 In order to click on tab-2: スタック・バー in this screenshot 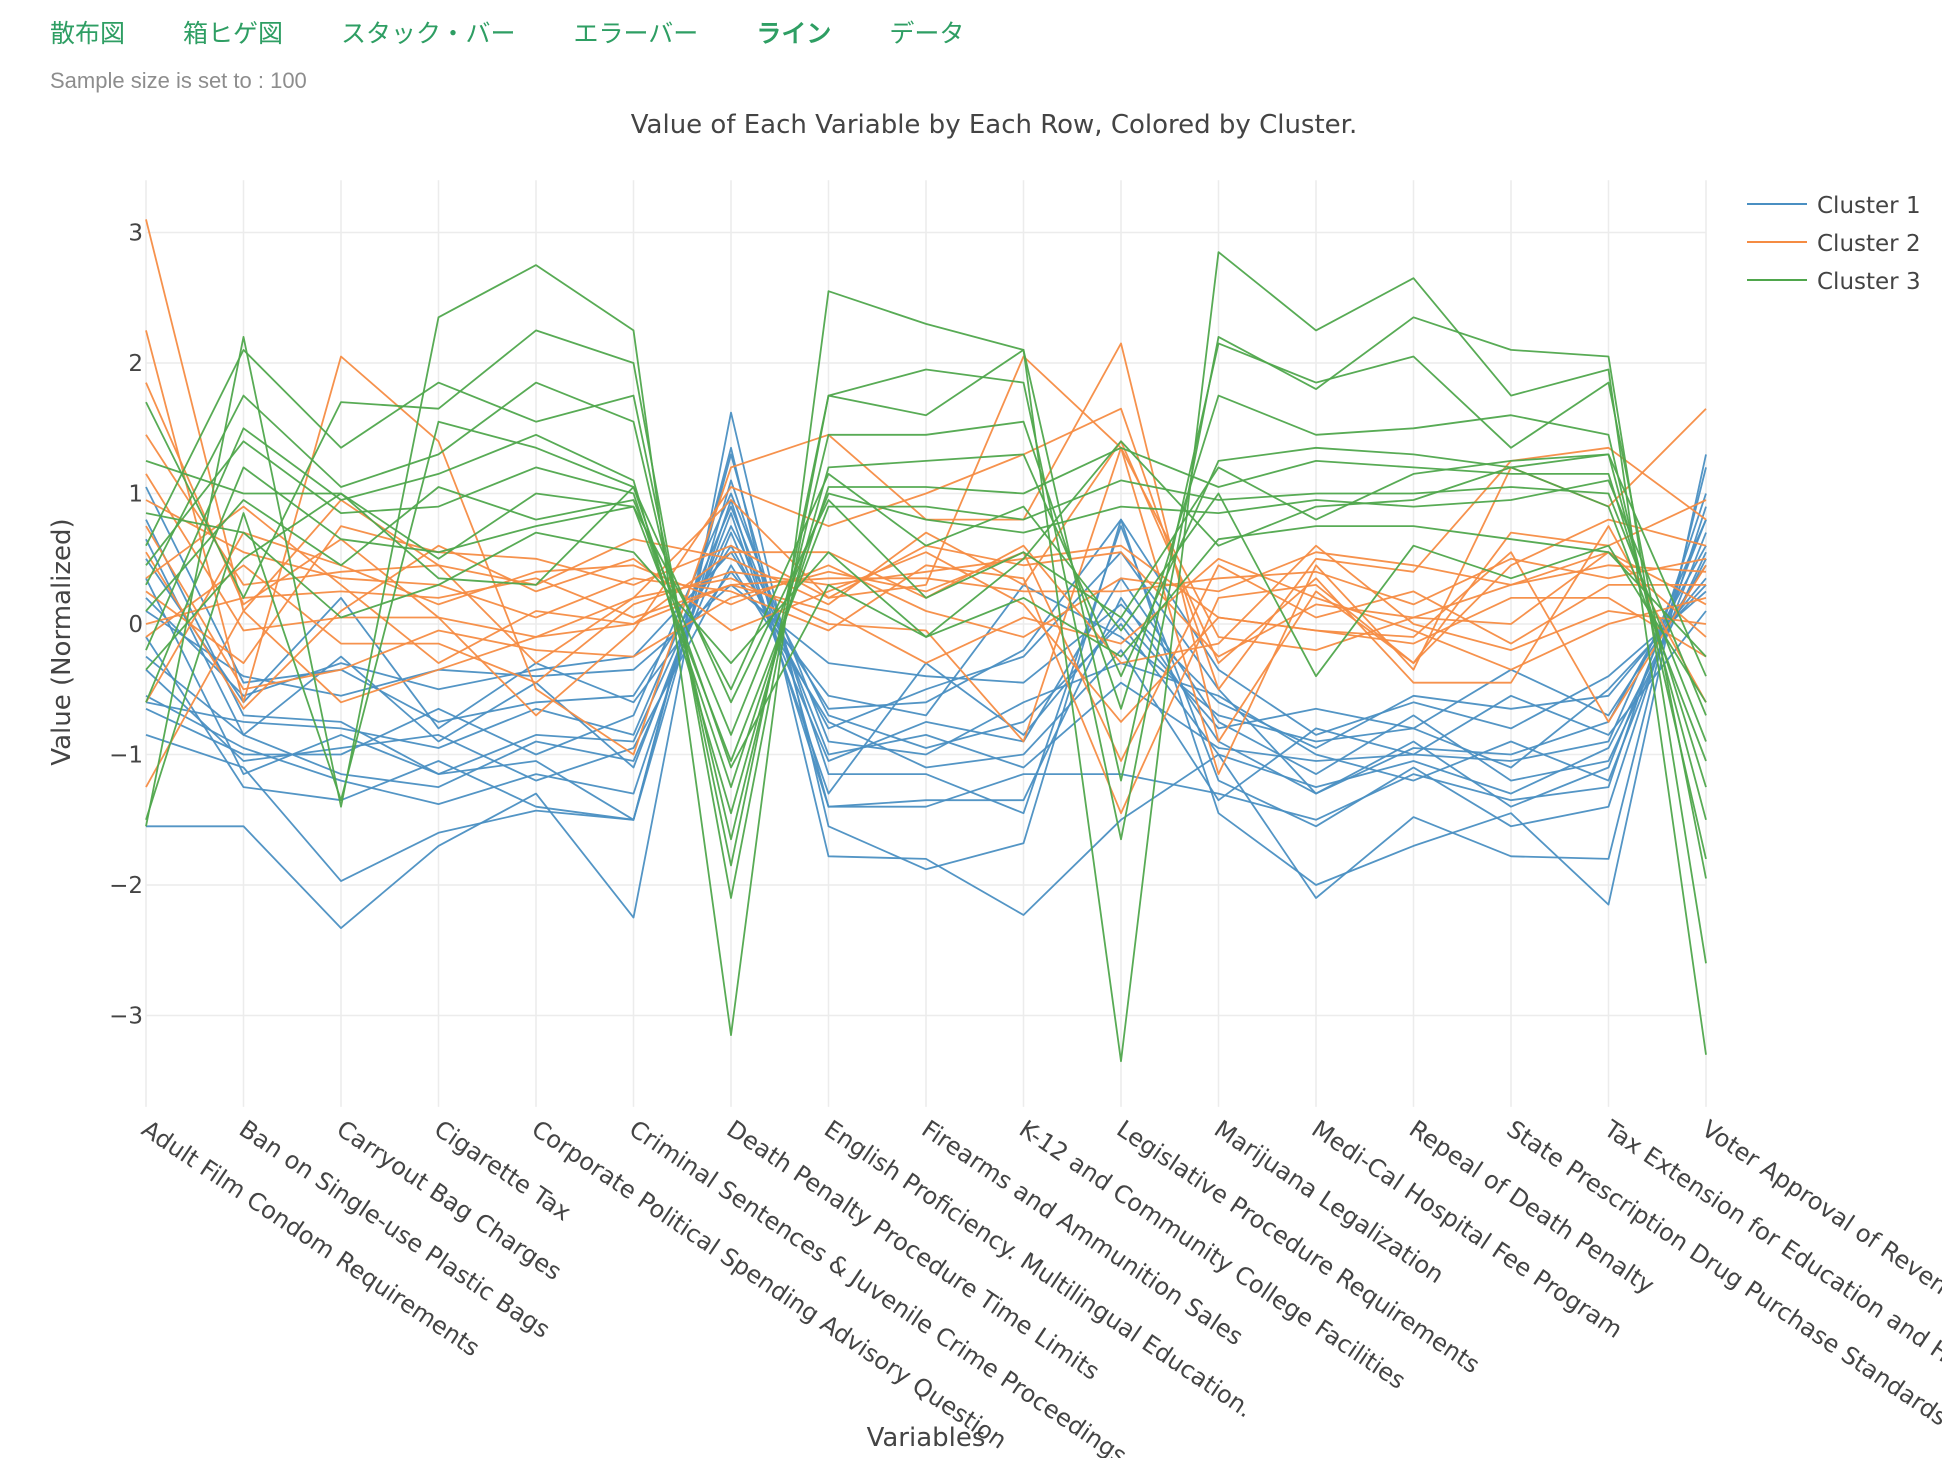, I will do `click(428, 33)`.